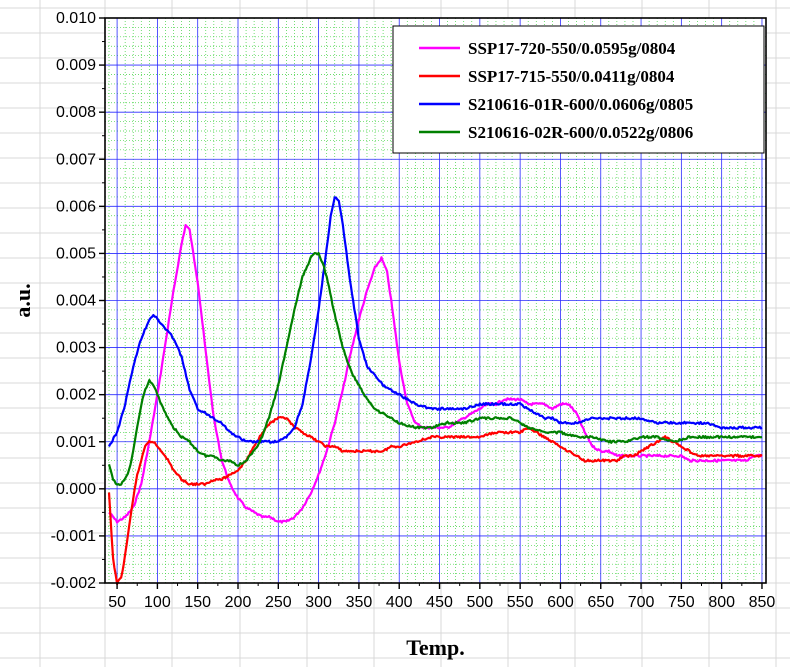 Image resolution: width=790 pixels, height=667 pixels. What do you see at coordinates (76, 442) in the screenshot?
I see `y-tick-label: 0.001` at bounding box center [76, 442].